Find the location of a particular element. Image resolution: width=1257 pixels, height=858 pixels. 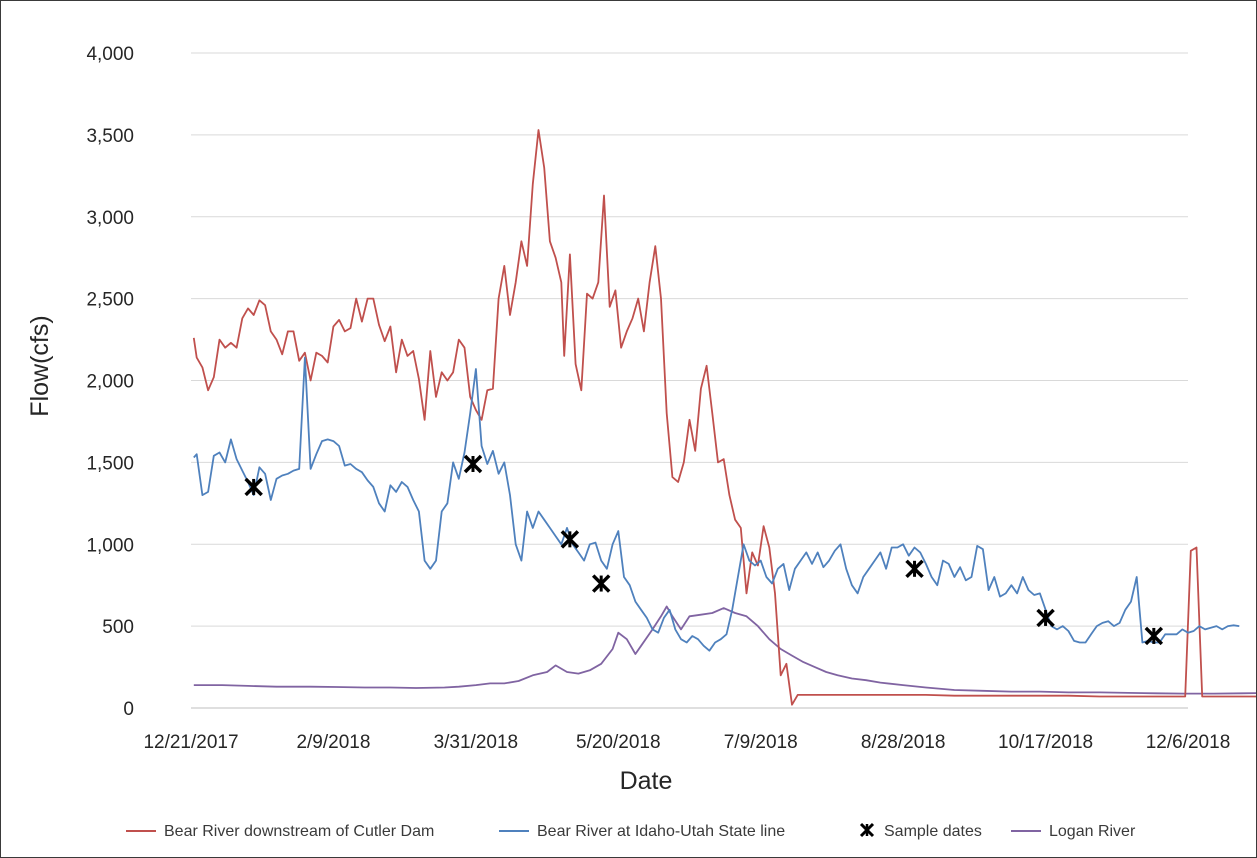

x-tick-label: 8/28/2018 is located at coordinates (903, 742).